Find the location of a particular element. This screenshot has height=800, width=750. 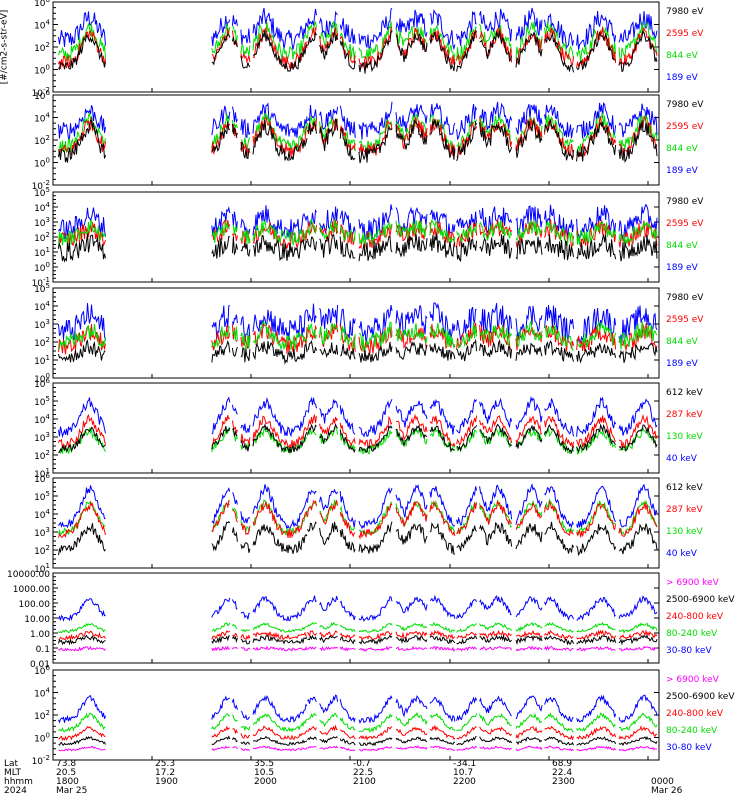

y-tick-label: 10⁻² is located at coordinates (41, 92).